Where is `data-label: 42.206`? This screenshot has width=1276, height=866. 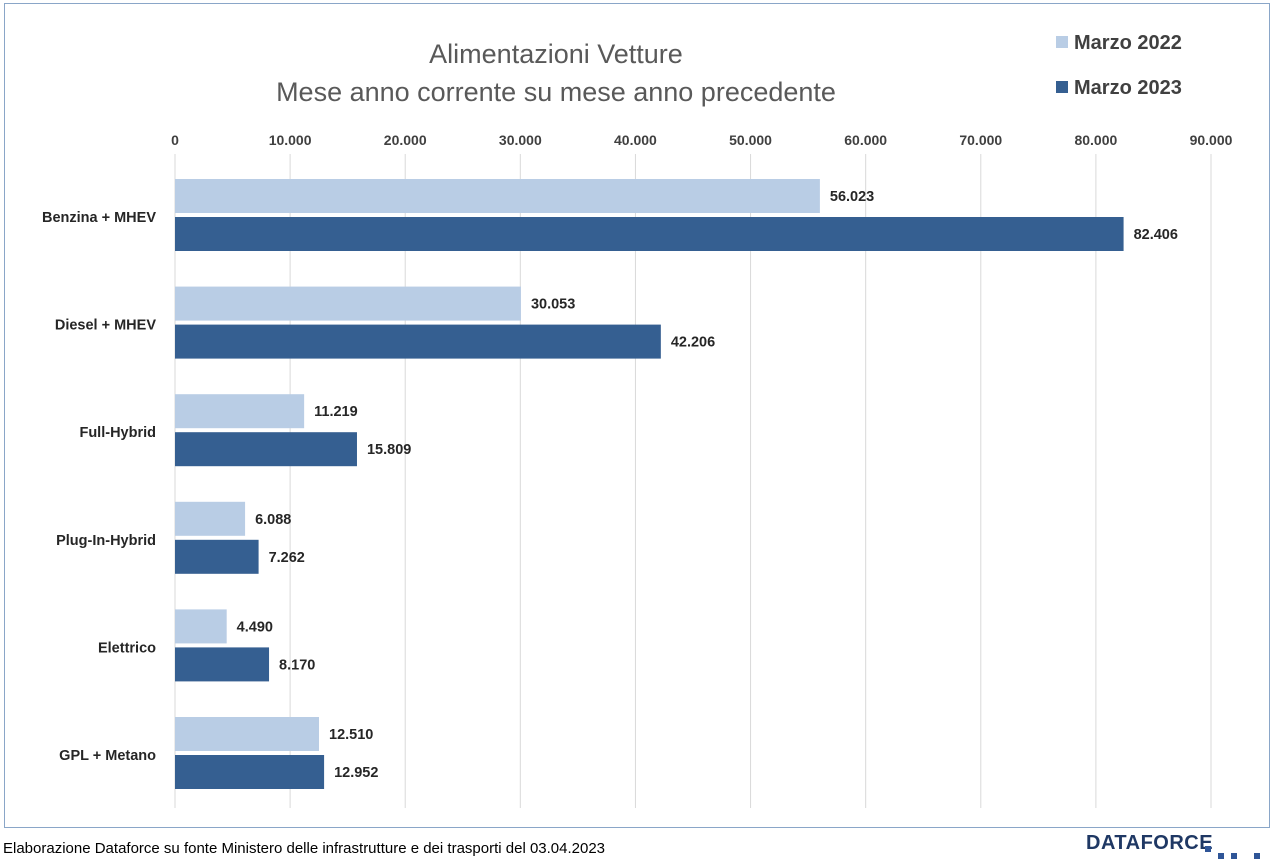 data-label: 42.206 is located at coordinates (693, 343).